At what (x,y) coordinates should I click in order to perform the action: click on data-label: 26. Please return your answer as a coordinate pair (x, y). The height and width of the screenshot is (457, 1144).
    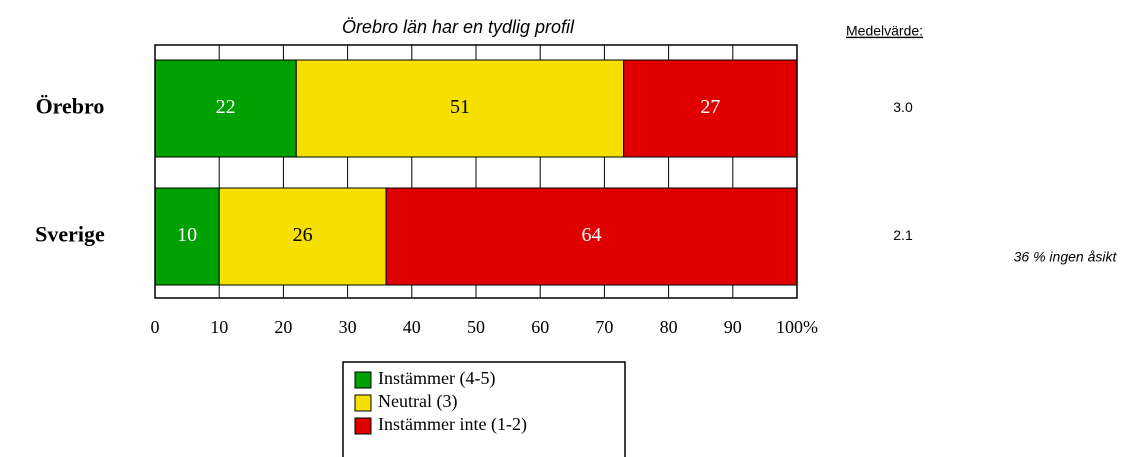
    Looking at the image, I should click on (303, 235).